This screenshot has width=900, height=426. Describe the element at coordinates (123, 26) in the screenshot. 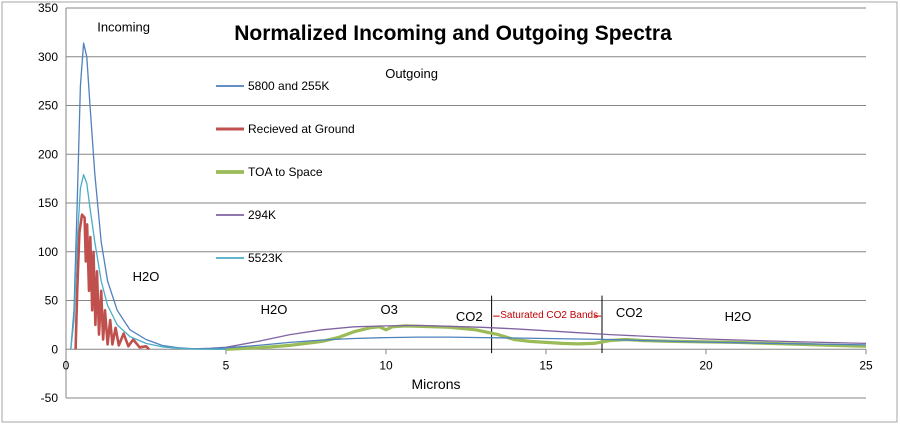

I see `annotation-label: Incoming` at that location.